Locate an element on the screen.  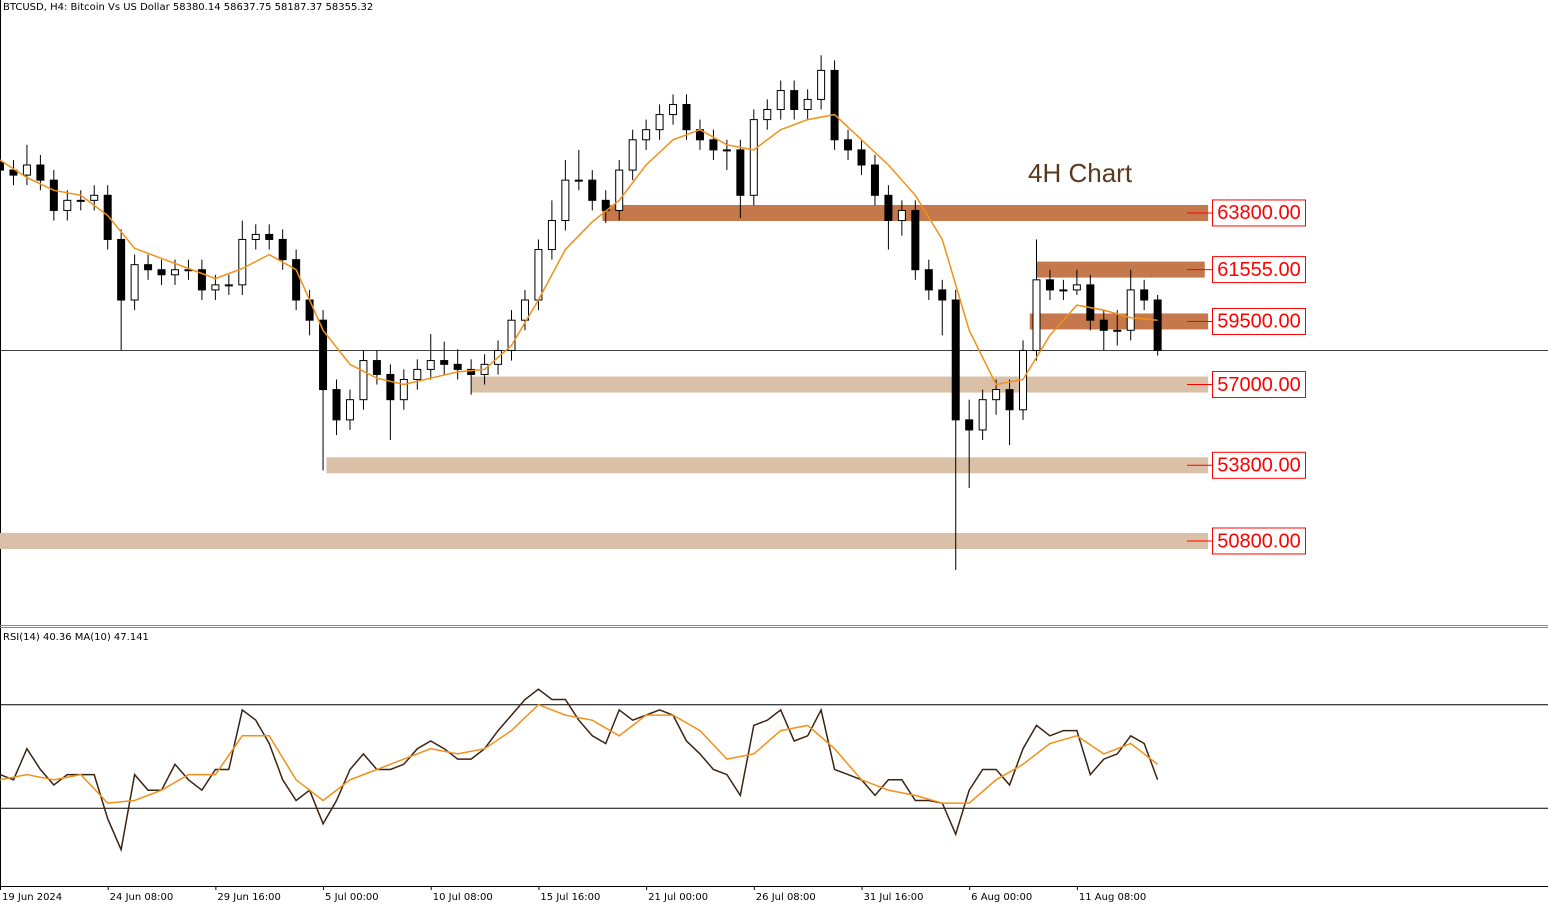
rsi-label: RSI(14) 40.36 MA(10) 47.141 is located at coordinates (76, 637).